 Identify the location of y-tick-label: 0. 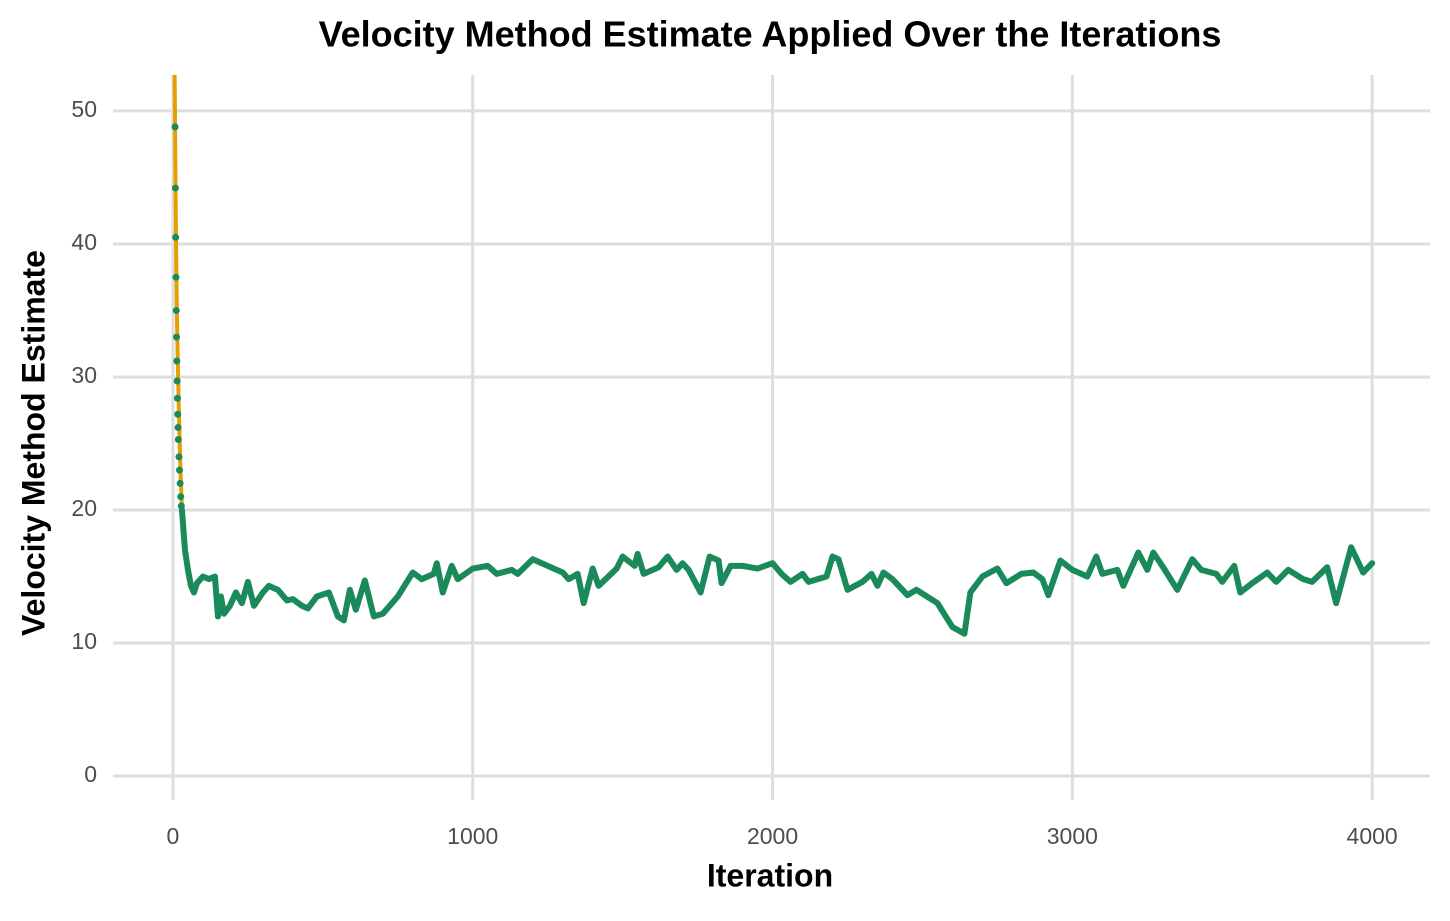
(90, 774).